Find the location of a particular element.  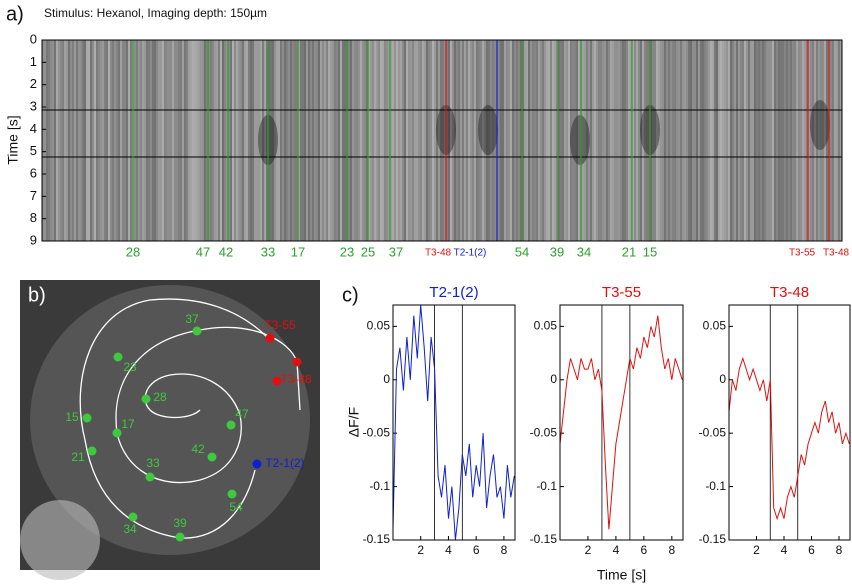

column-label: 42 is located at coordinates (226, 251).